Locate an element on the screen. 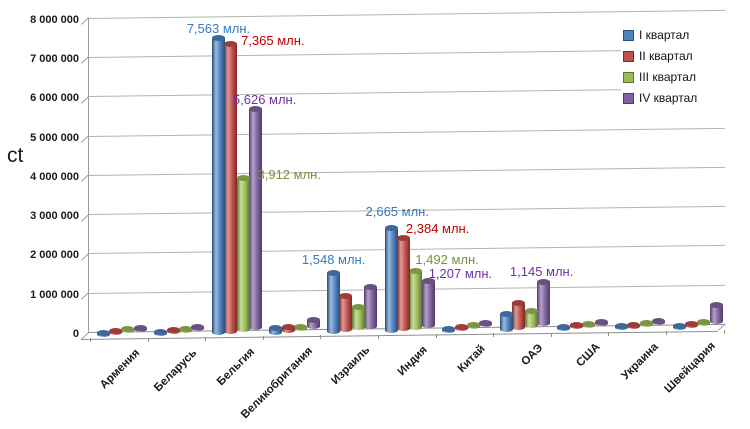 Image resolution: width=750 pixels, height=429 pixels. data-label: 2,384 млн. is located at coordinates (437, 228).